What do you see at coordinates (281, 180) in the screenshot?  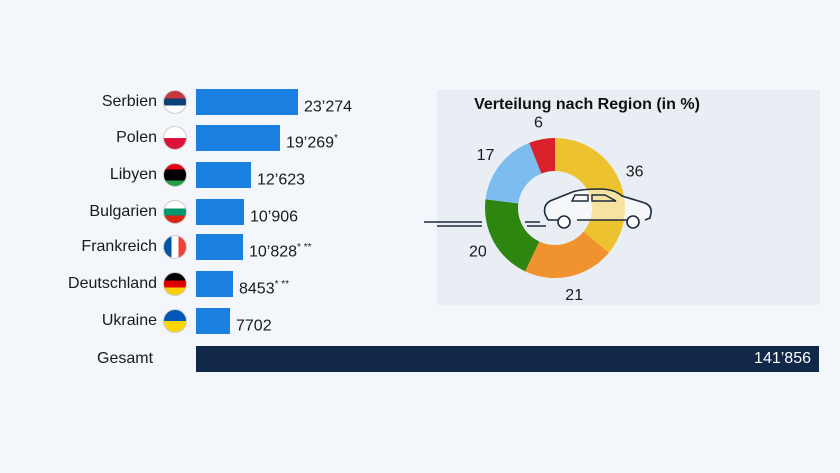 I see `value-label: 12’623` at bounding box center [281, 180].